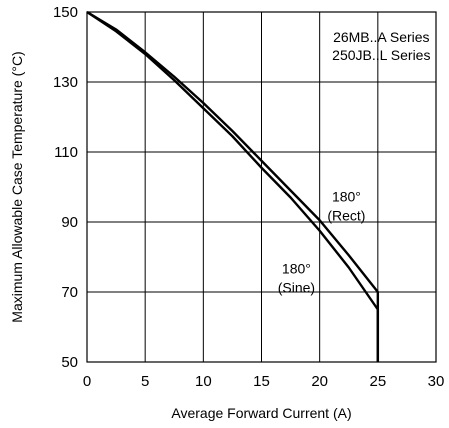 This screenshot has height=428, width=449. Describe the element at coordinates (296, 287) in the screenshot. I see `annotation-sine-label: (Sine)` at that location.